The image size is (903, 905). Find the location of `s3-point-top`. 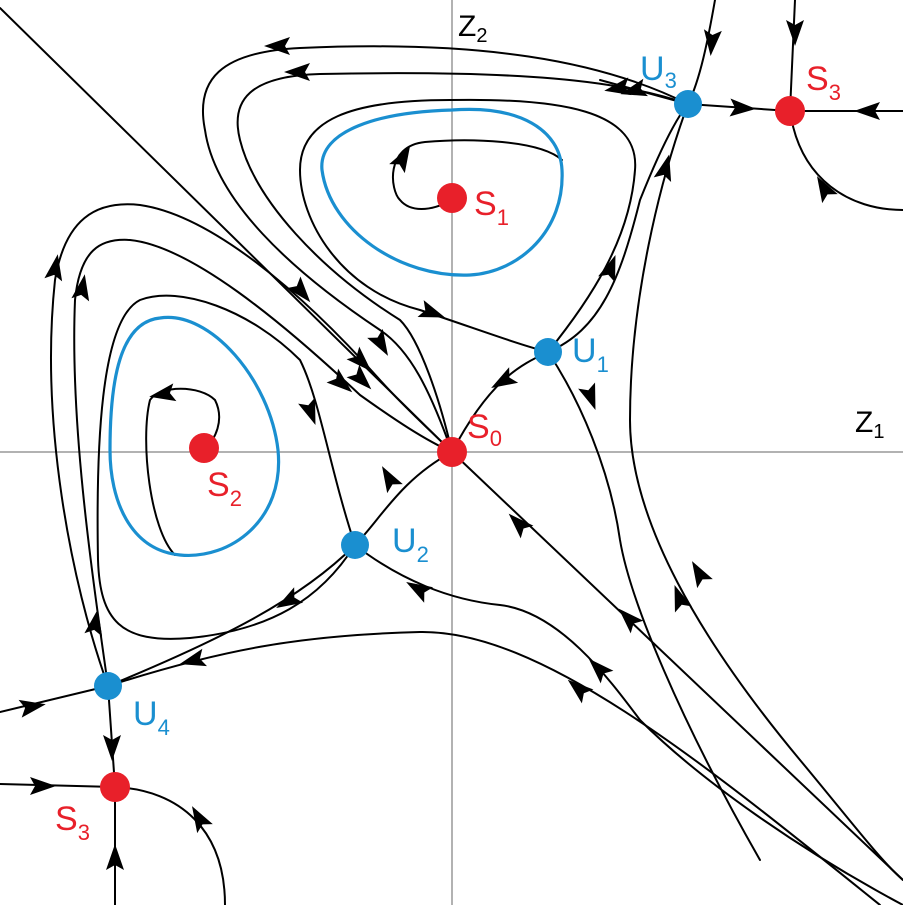

s3-point-top is located at coordinates (790, 111).